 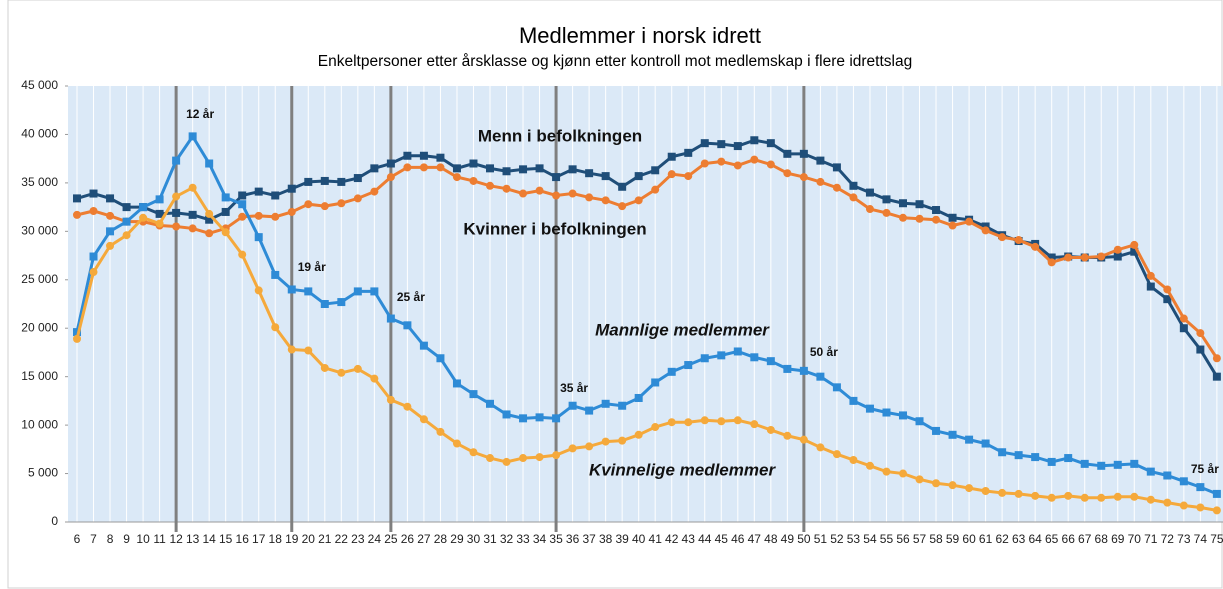 What do you see at coordinates (457, 539) in the screenshot?
I see `x-tick-label: 29` at bounding box center [457, 539].